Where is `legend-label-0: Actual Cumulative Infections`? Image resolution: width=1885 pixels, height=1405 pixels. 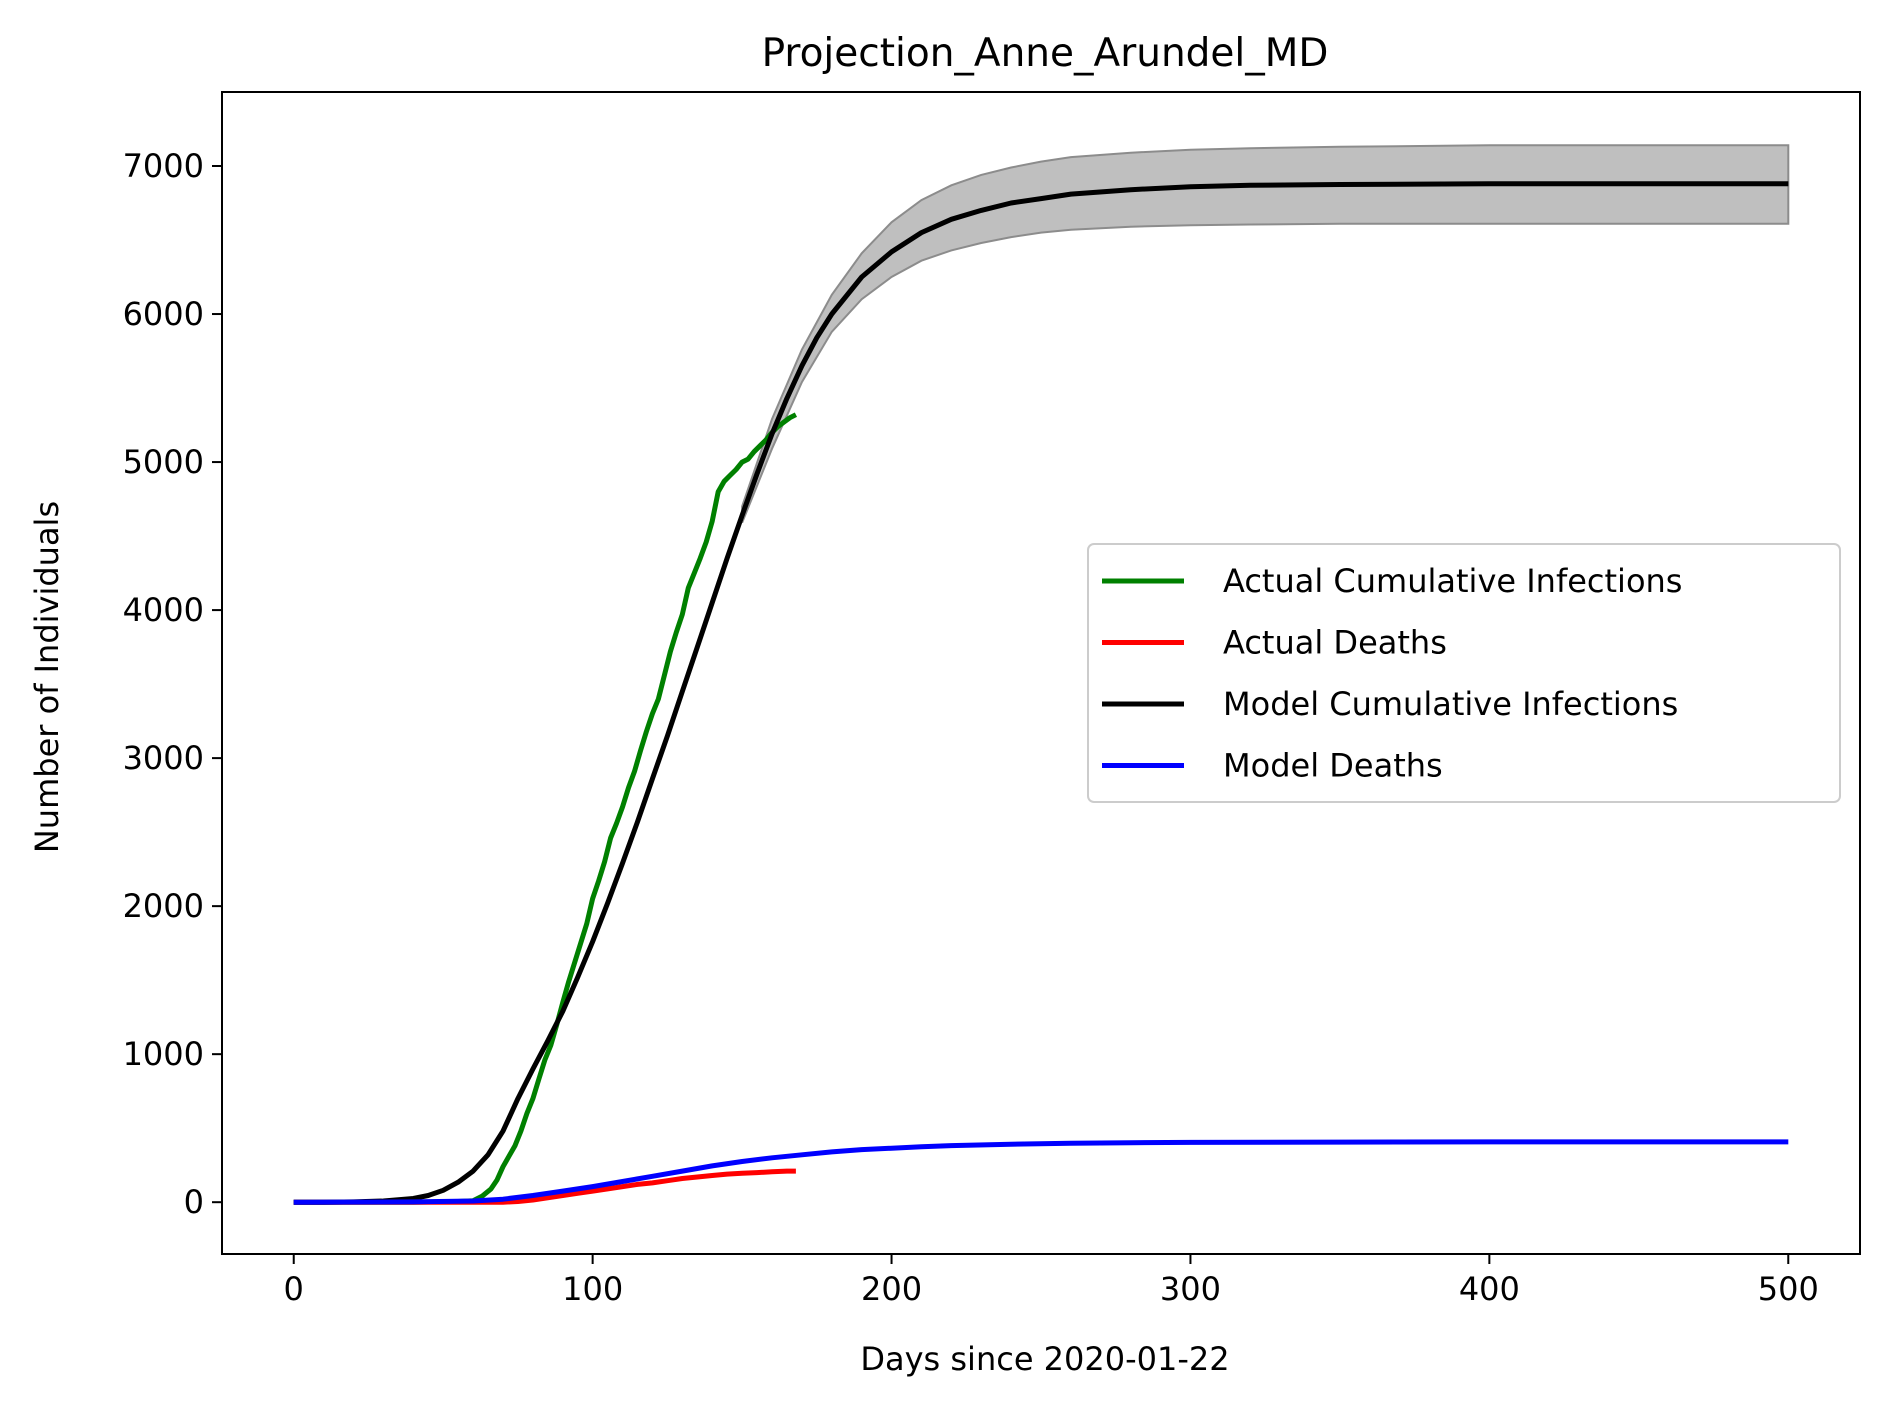
legend-label-0: Actual Cumulative Infections is located at coordinates (1452, 581).